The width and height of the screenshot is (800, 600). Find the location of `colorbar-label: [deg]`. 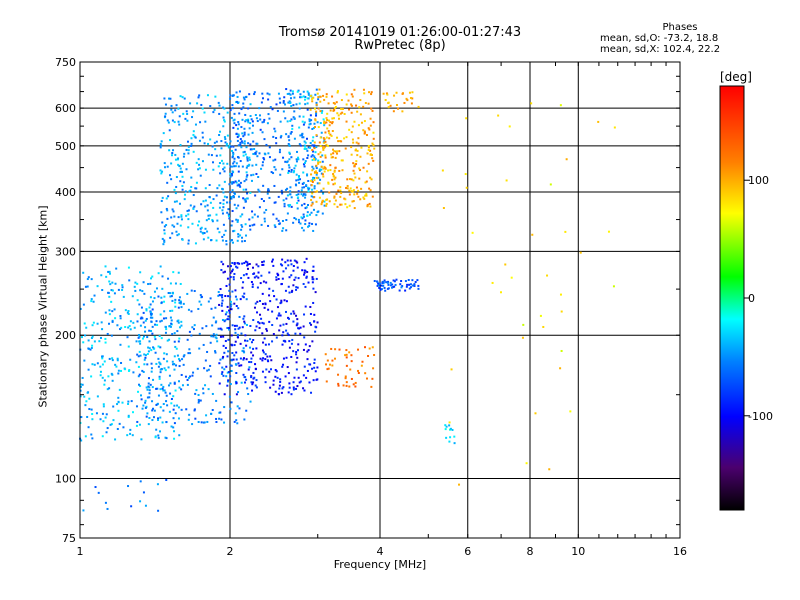

colorbar-label: [deg] is located at coordinates (736, 77).